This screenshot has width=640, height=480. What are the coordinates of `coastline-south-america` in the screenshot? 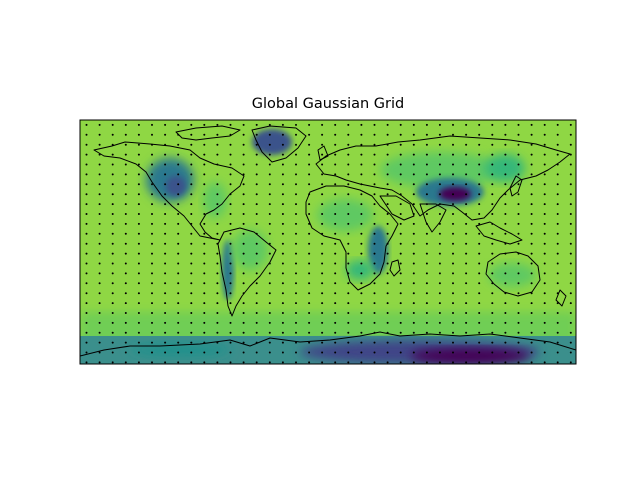 It's located at (247, 272).